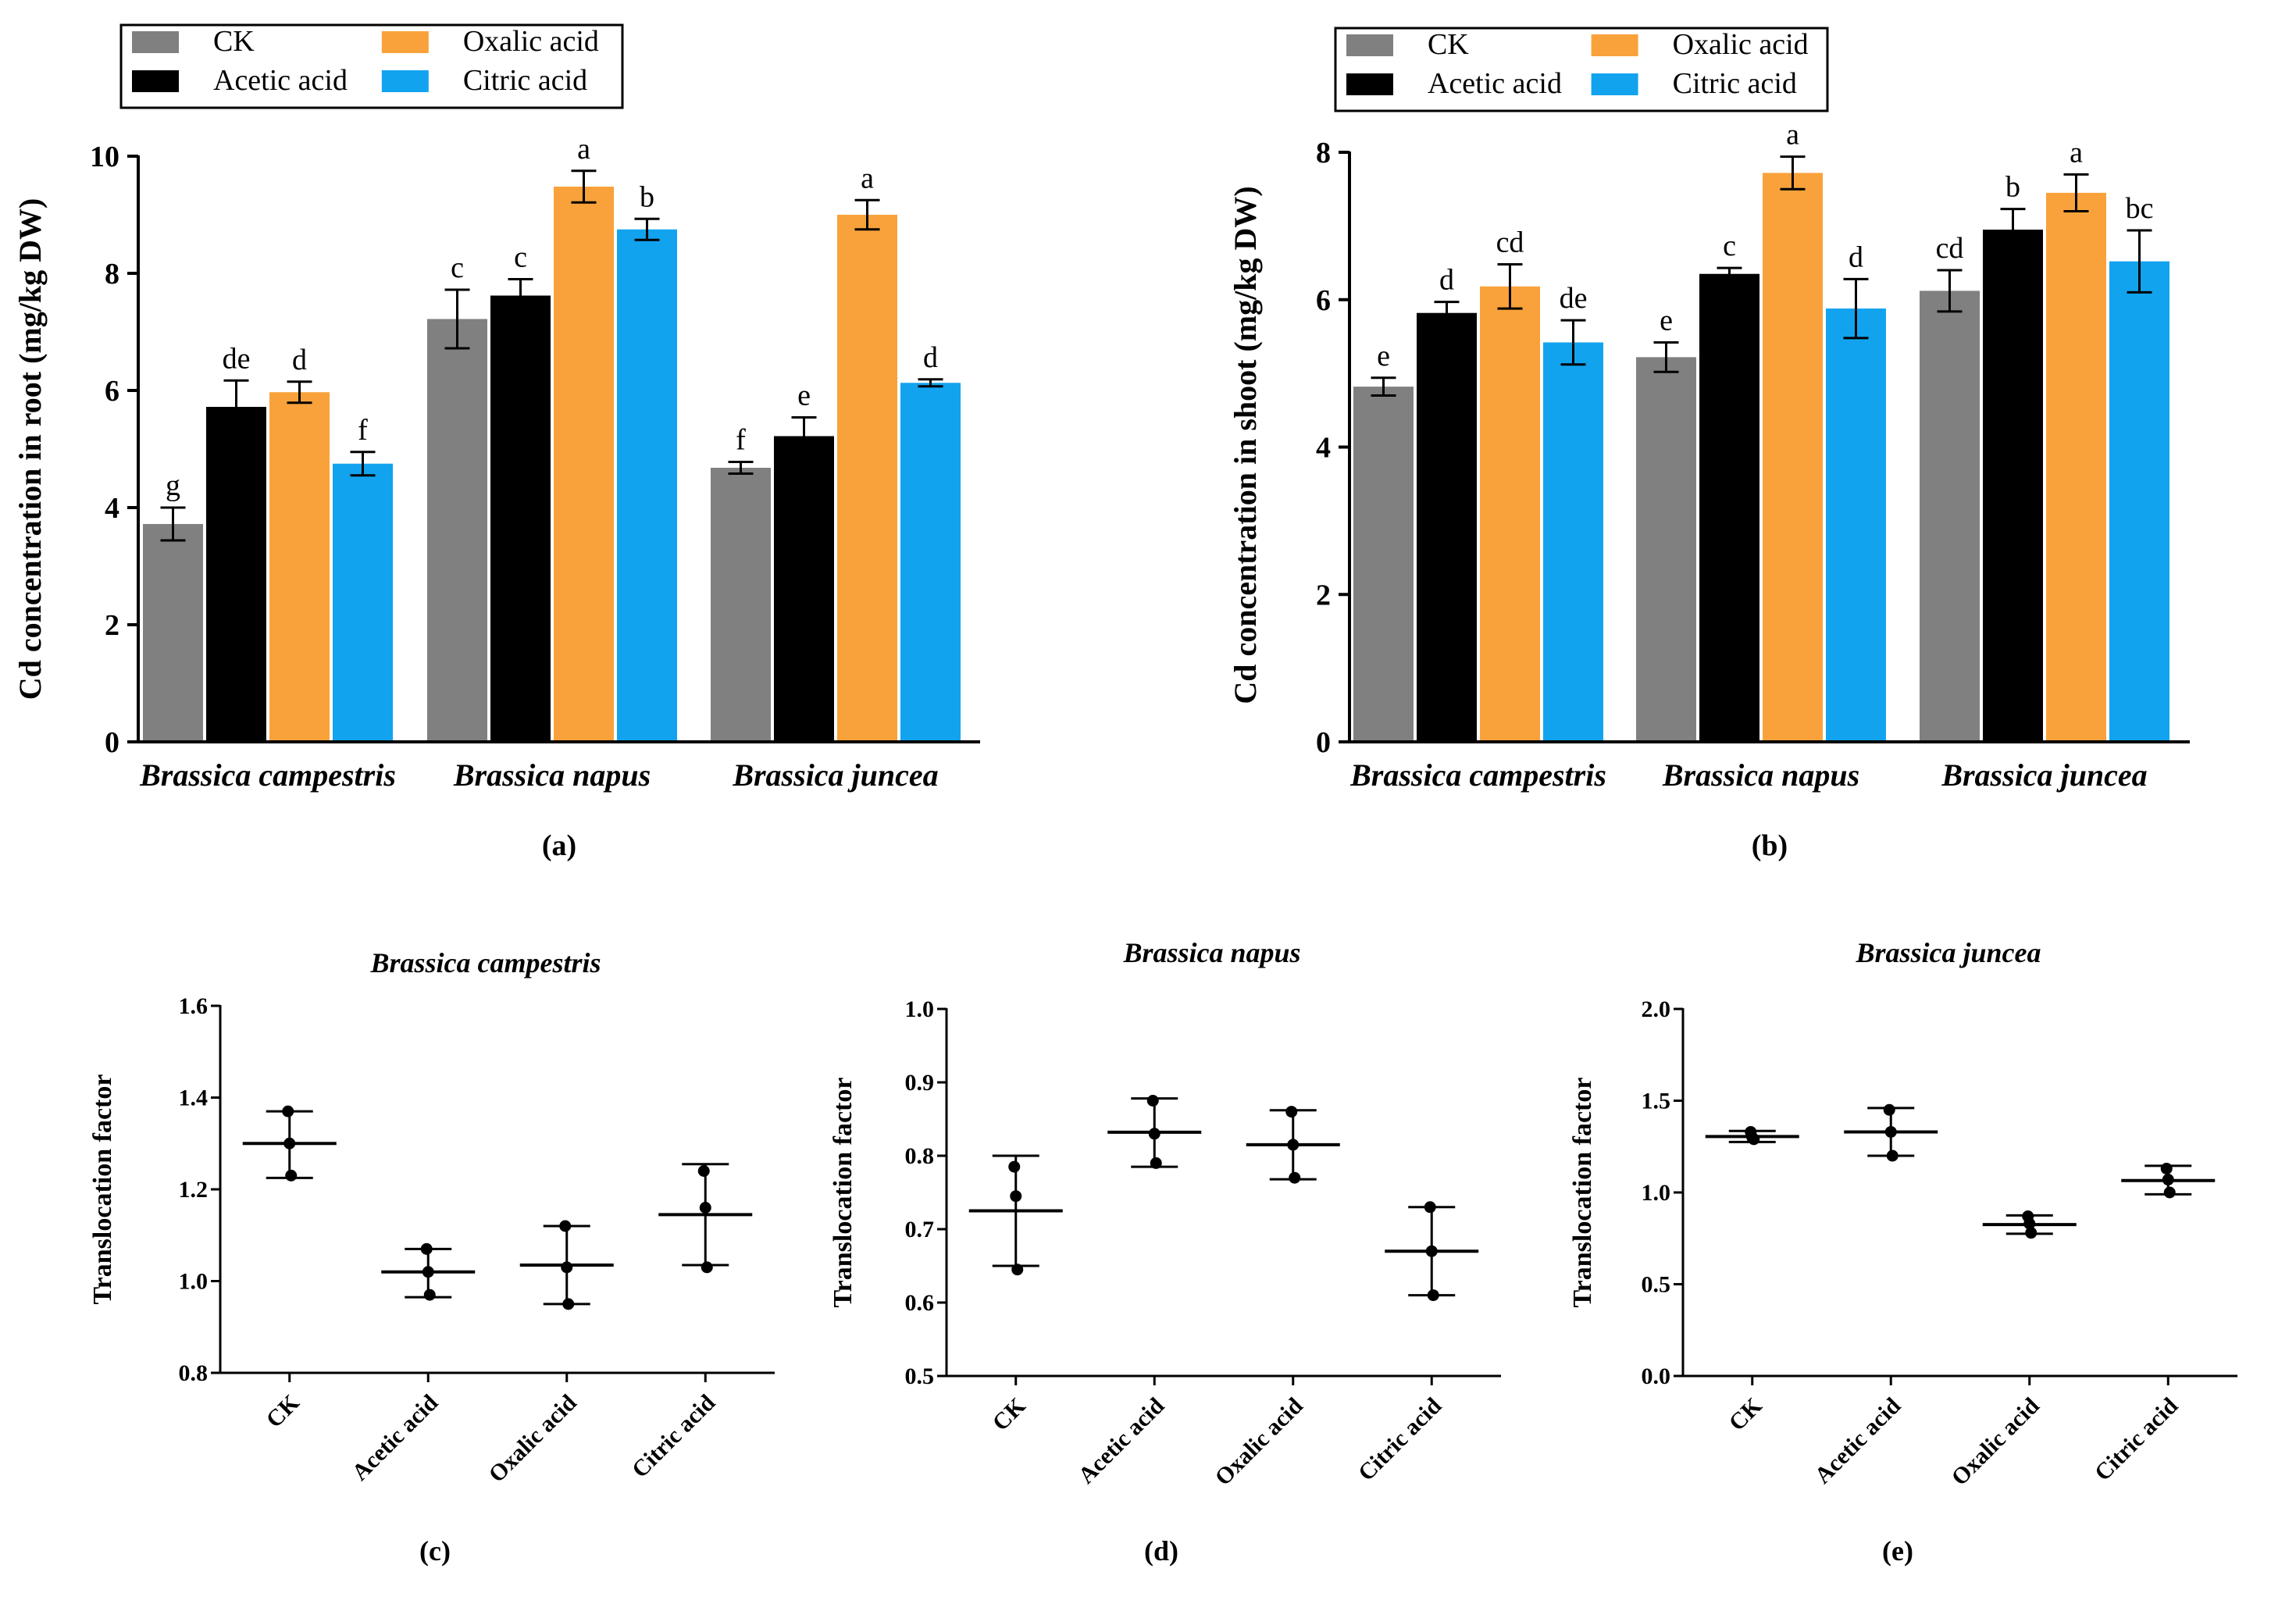  I want to click on chart-title: Brassica campestris, so click(485, 962).